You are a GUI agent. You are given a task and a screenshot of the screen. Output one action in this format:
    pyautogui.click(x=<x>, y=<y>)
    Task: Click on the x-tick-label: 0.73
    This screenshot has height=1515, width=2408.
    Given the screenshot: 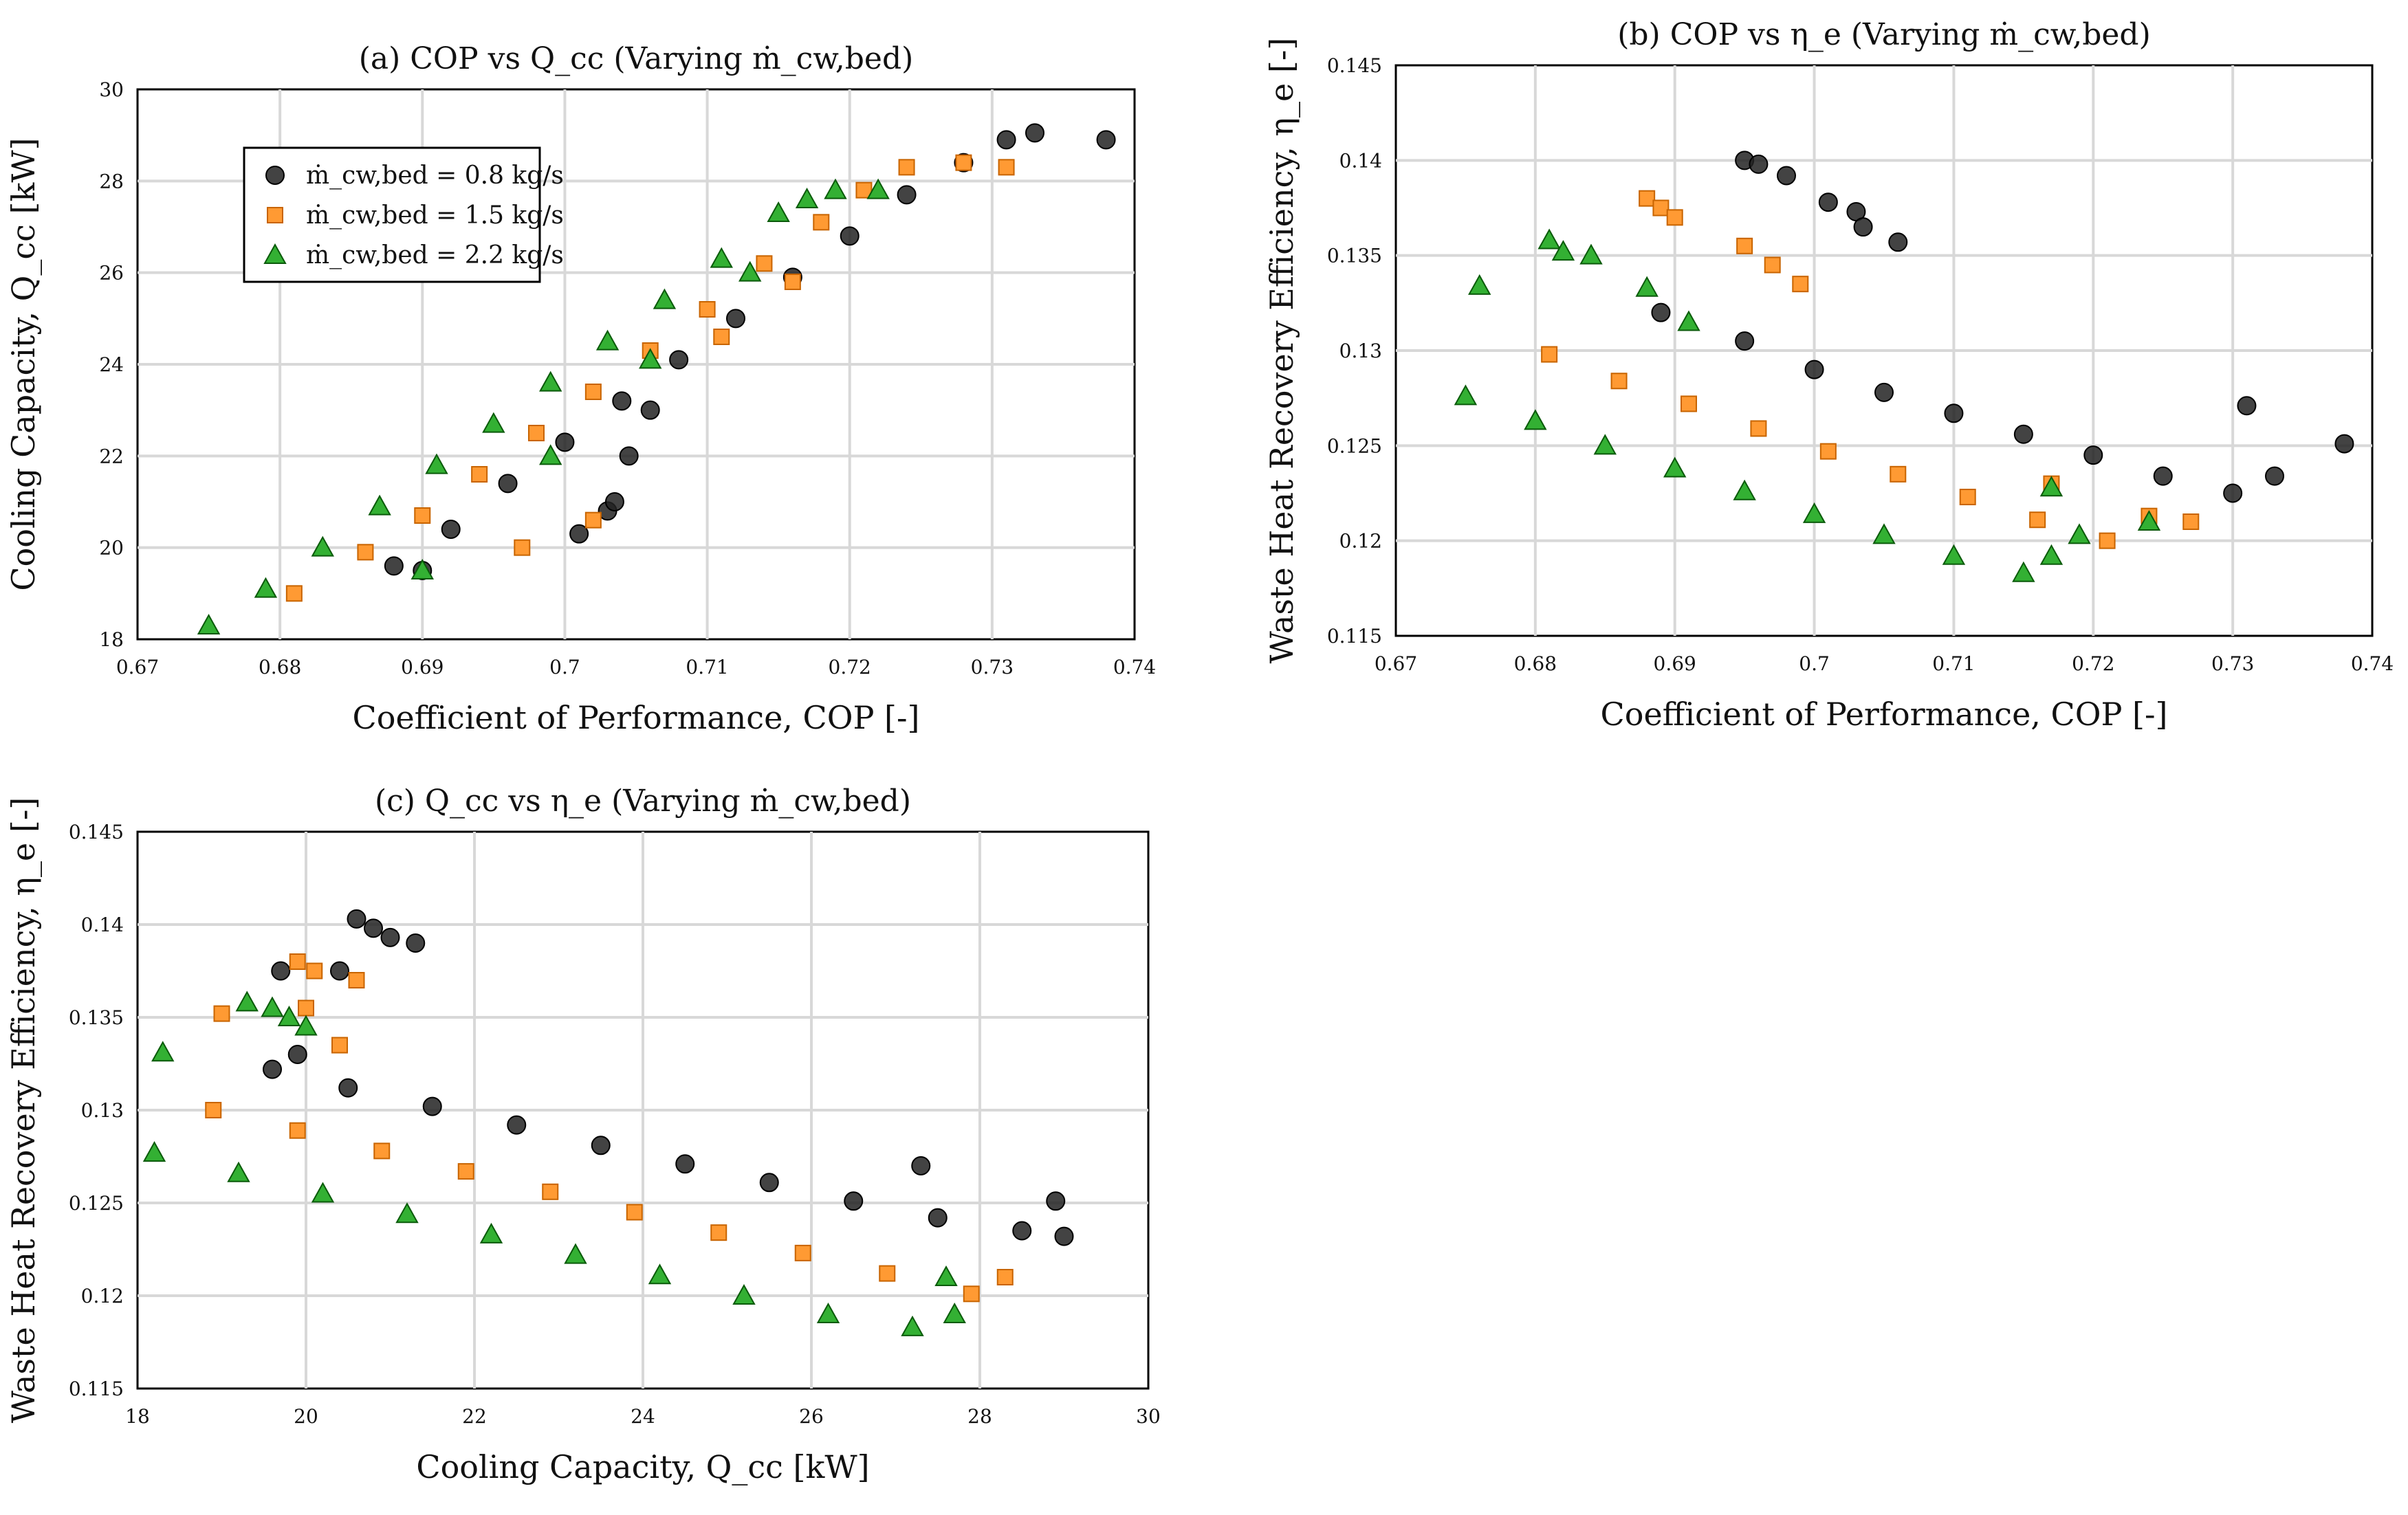 What is the action you would take?
    pyautogui.click(x=992, y=667)
    